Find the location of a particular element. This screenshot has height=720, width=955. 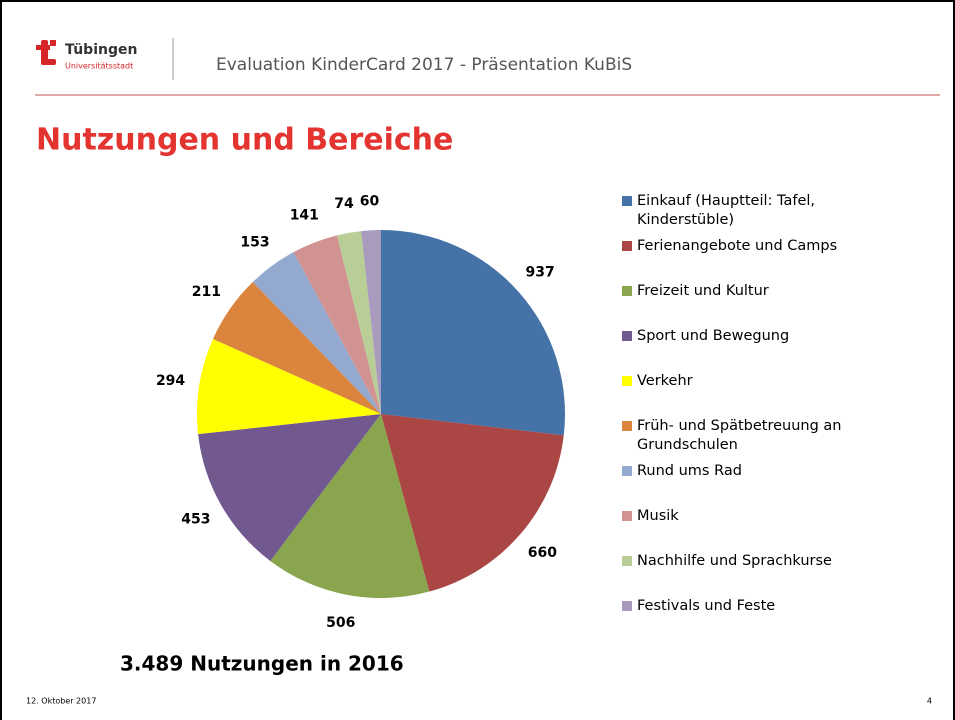

logo-sub: Universitätsstadt is located at coordinates (99, 66).